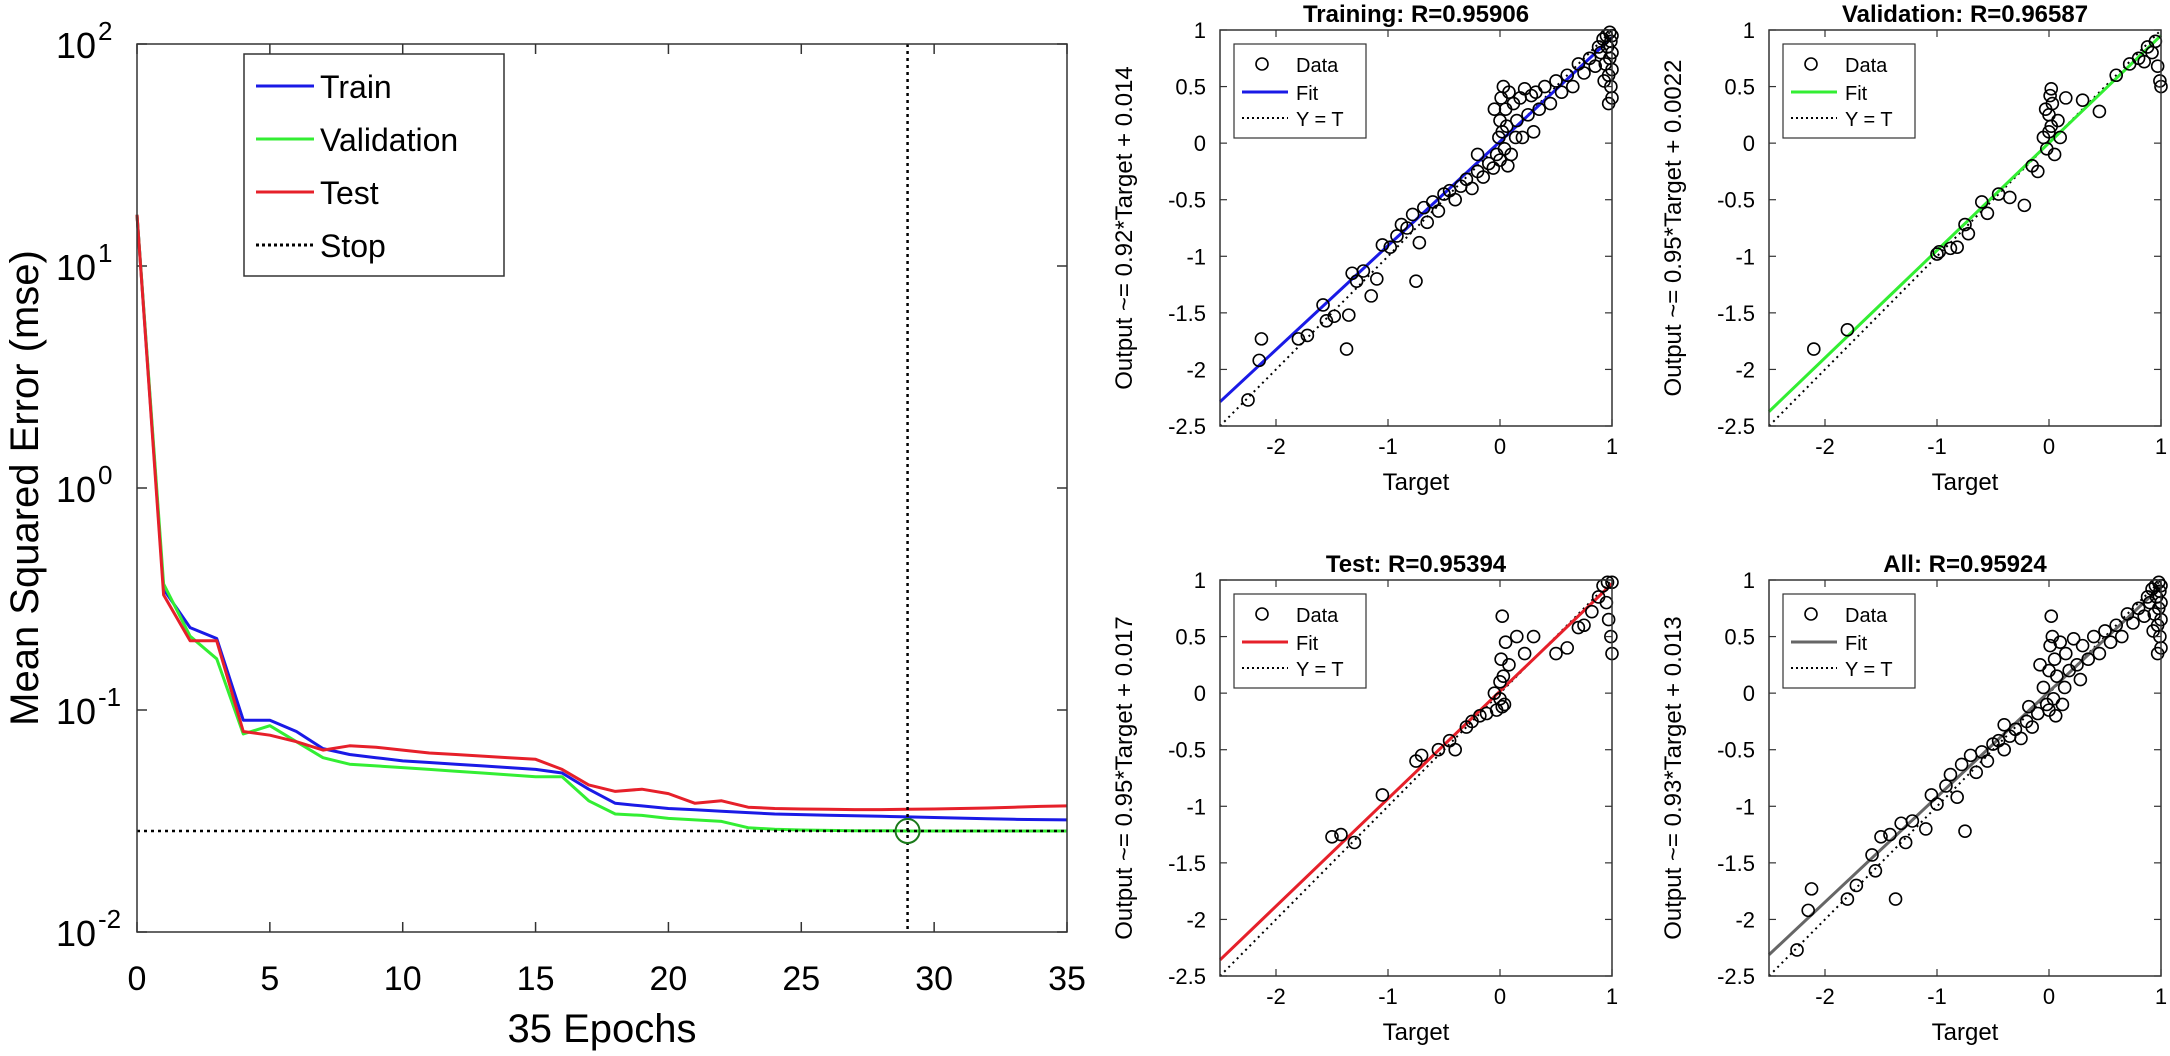 This screenshot has width=2170, height=1056. Describe the element at coordinates (105, 253) in the screenshot. I see `perf-y-tick-exponent: 1` at that location.